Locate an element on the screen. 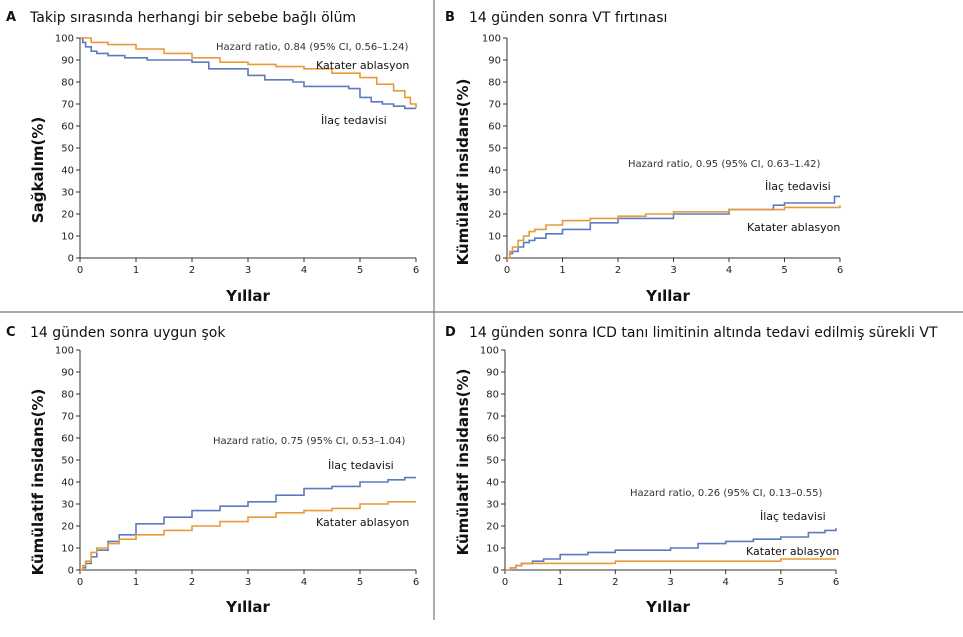 Image resolution: width=963 pixels, height=637 pixels. hazard-ratio: Hazard ratio, 0.95 (95% CI, 0.63–1.42) is located at coordinates (724, 164).